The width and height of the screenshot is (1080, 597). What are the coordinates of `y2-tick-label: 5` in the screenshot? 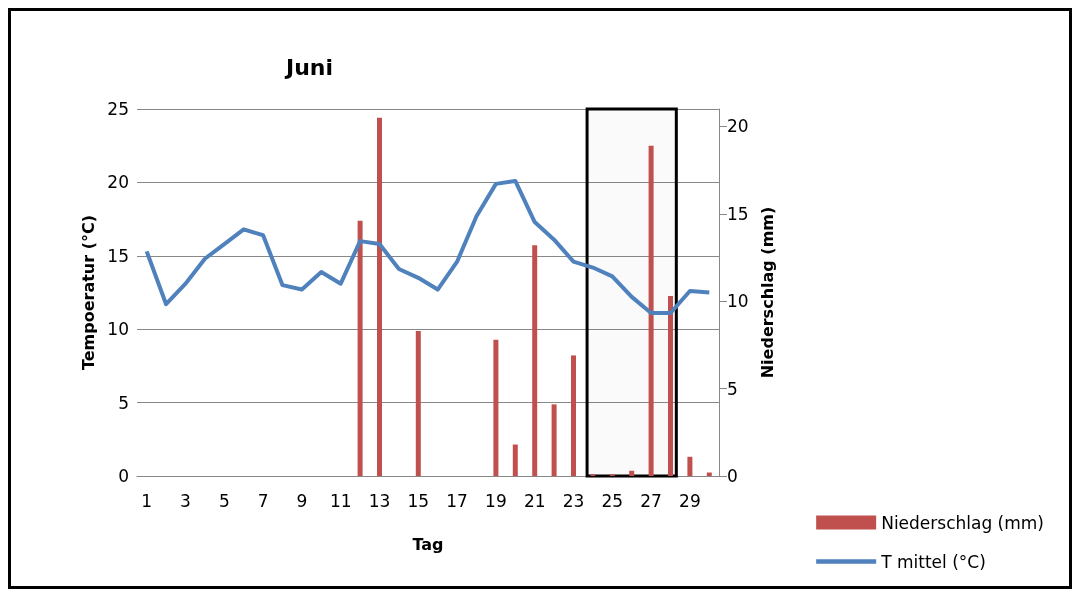 It's located at (732, 388).